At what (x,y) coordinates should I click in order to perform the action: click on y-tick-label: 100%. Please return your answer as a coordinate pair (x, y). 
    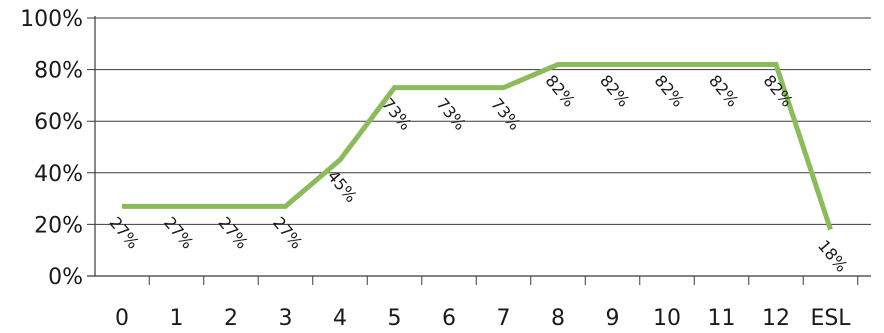
    Looking at the image, I should click on (51, 19).